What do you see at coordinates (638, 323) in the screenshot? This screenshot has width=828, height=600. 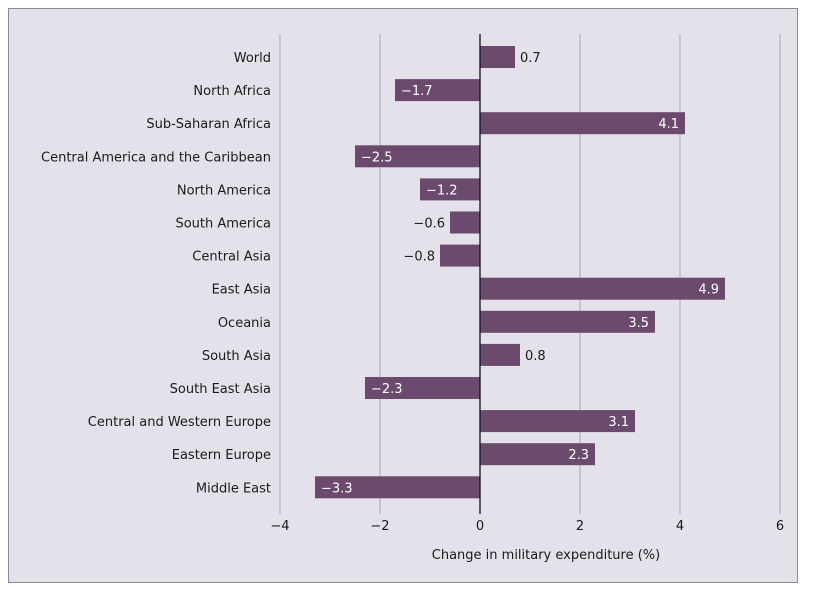 I see `value-label: 3.5` at bounding box center [638, 323].